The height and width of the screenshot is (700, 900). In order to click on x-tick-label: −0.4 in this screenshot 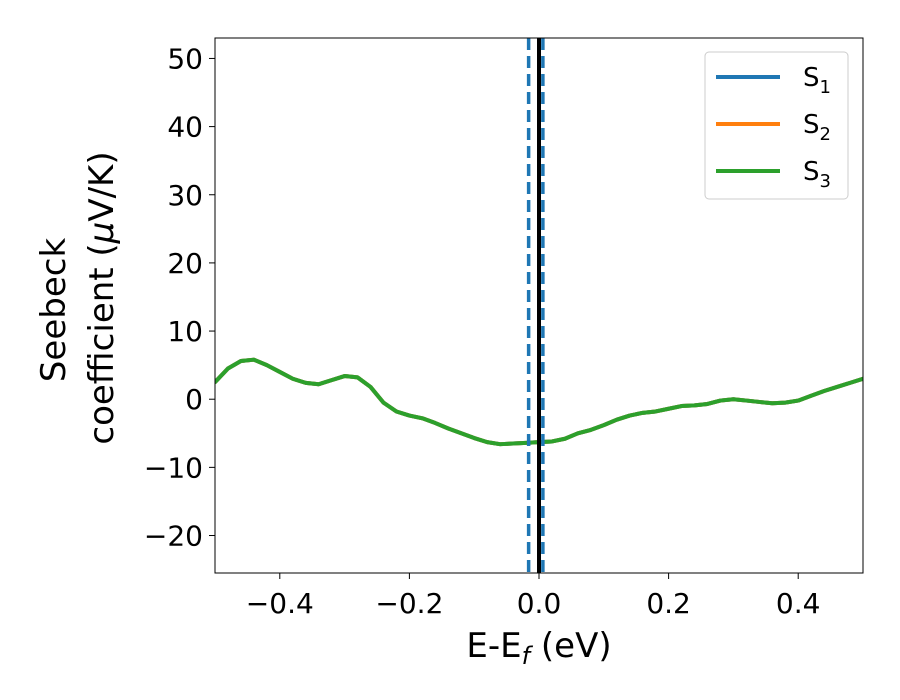, I will do `click(280, 603)`.